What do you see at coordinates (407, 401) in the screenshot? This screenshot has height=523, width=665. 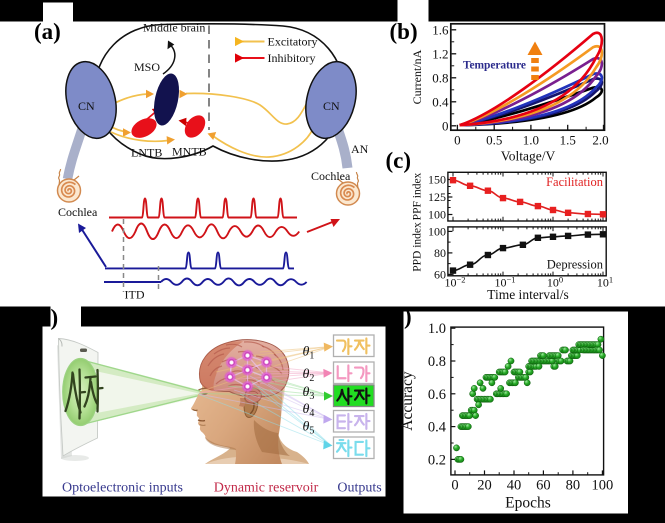 I see `svg-text: Accuracy` at bounding box center [407, 401].